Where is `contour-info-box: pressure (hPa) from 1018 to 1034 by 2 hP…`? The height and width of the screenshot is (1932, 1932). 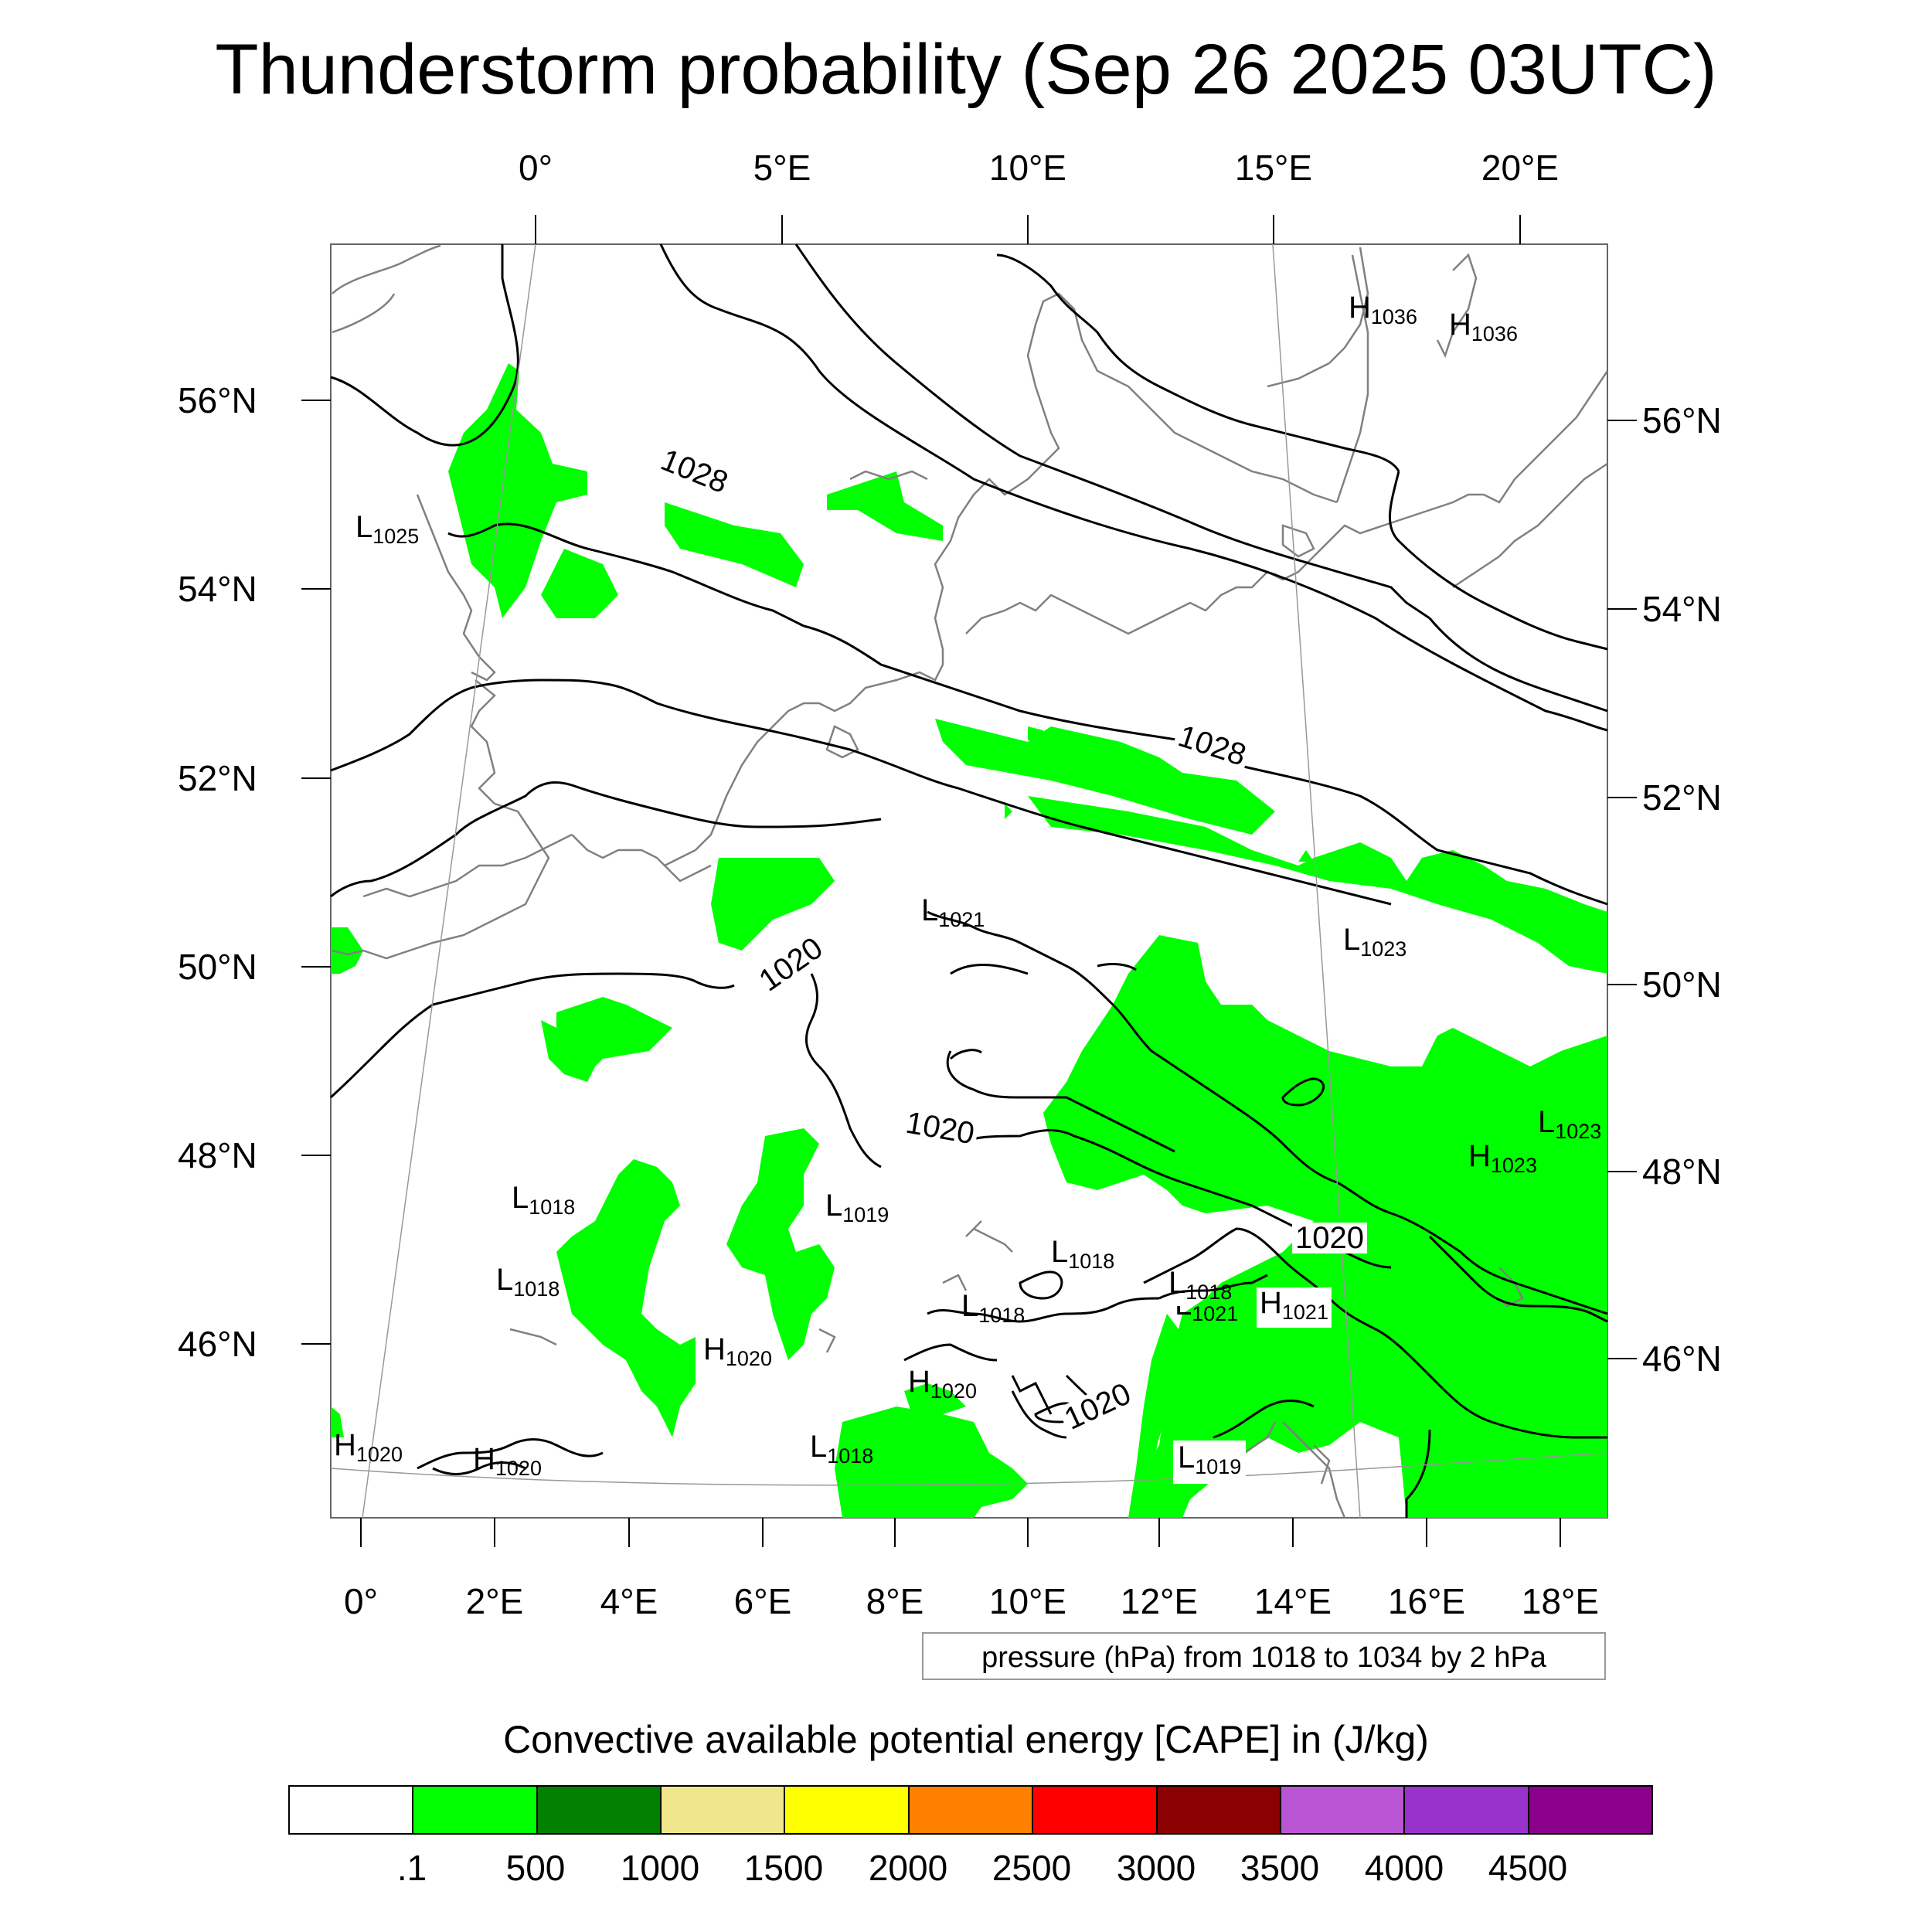 contour-info-box: pressure (hPa) from 1018 to 1034 by 2 hP… is located at coordinates (1264, 1656).